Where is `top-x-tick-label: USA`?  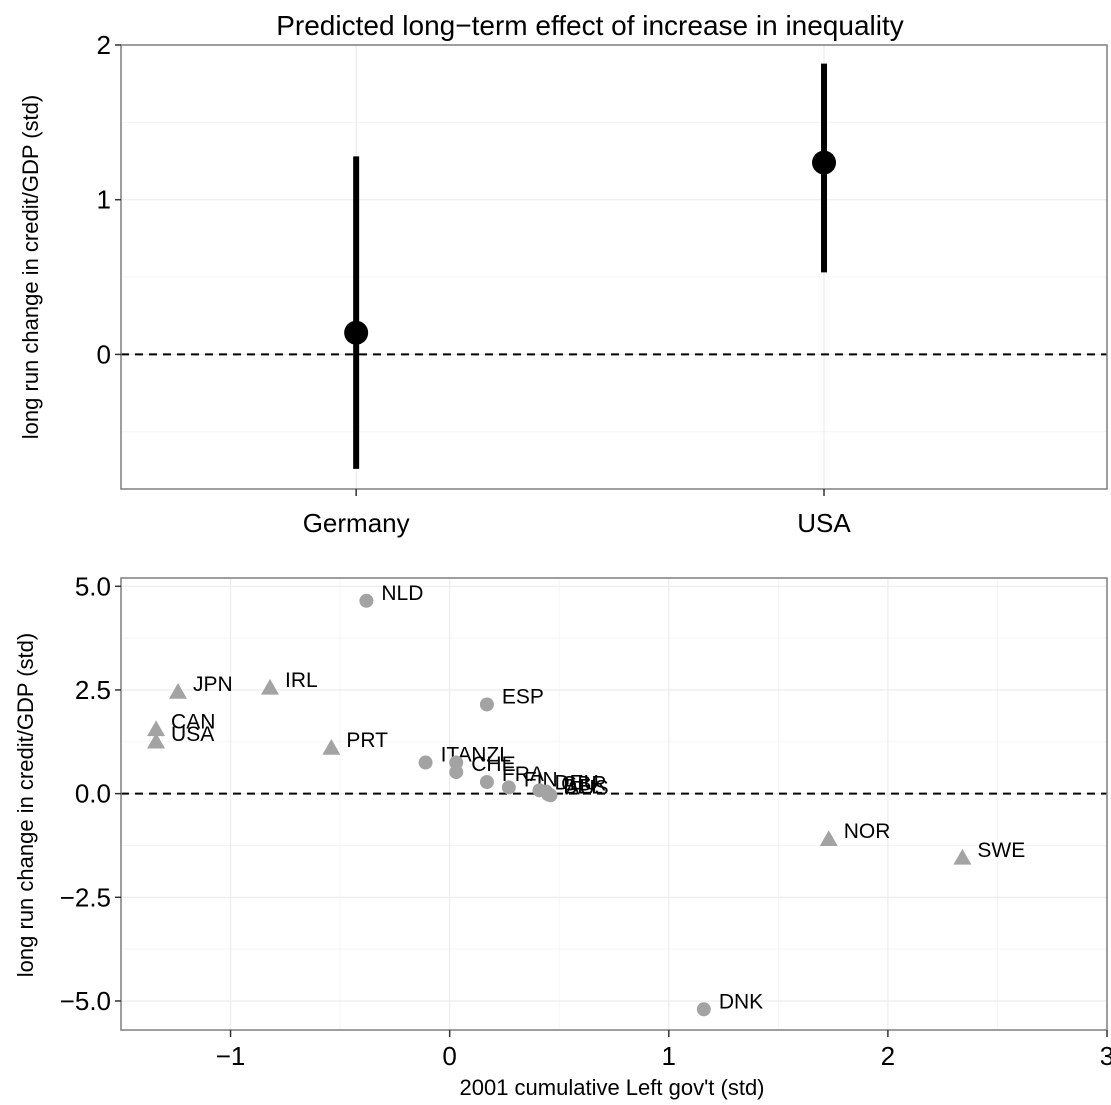 top-x-tick-label: USA is located at coordinates (824, 523).